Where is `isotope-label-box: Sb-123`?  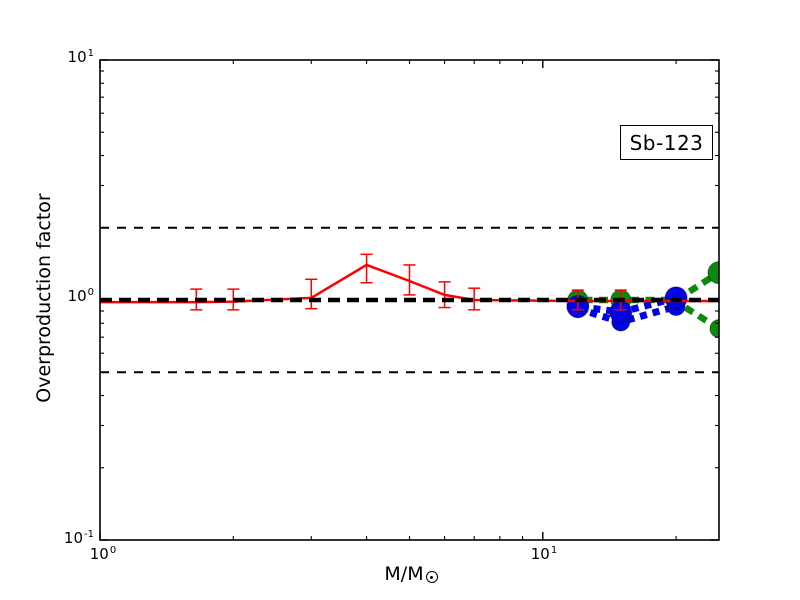
isotope-label-box: Sb-123 is located at coordinates (666, 142).